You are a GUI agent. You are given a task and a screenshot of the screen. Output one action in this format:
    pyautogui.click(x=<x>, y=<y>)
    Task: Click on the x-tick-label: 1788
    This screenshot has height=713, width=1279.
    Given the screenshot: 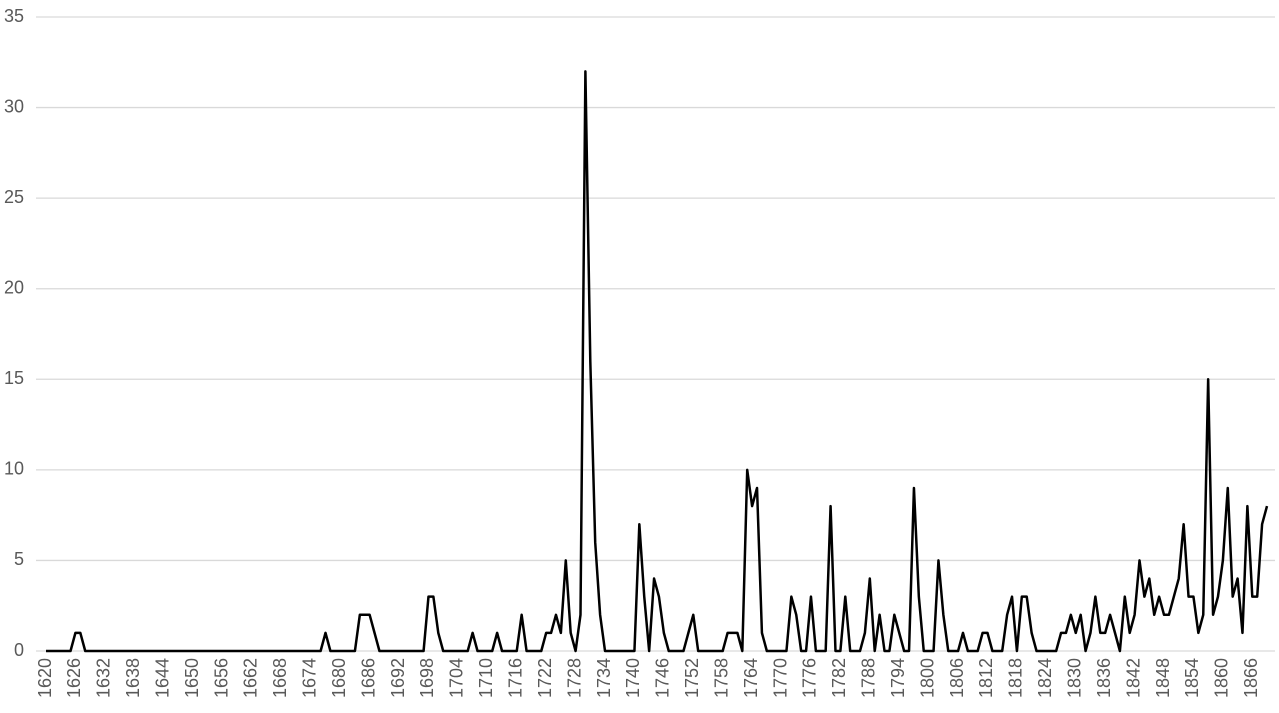 What is the action you would take?
    pyautogui.click(x=869, y=678)
    